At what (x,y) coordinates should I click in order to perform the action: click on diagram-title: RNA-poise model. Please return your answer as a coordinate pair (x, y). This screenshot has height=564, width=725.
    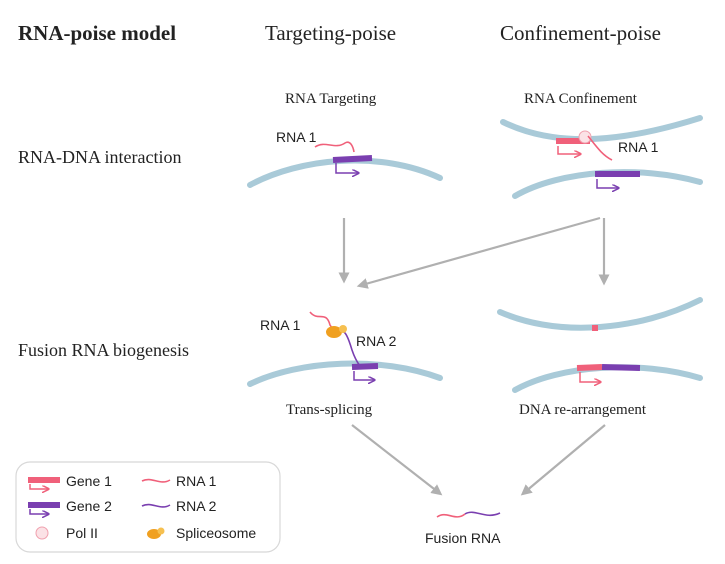
    Looking at the image, I should click on (97, 33).